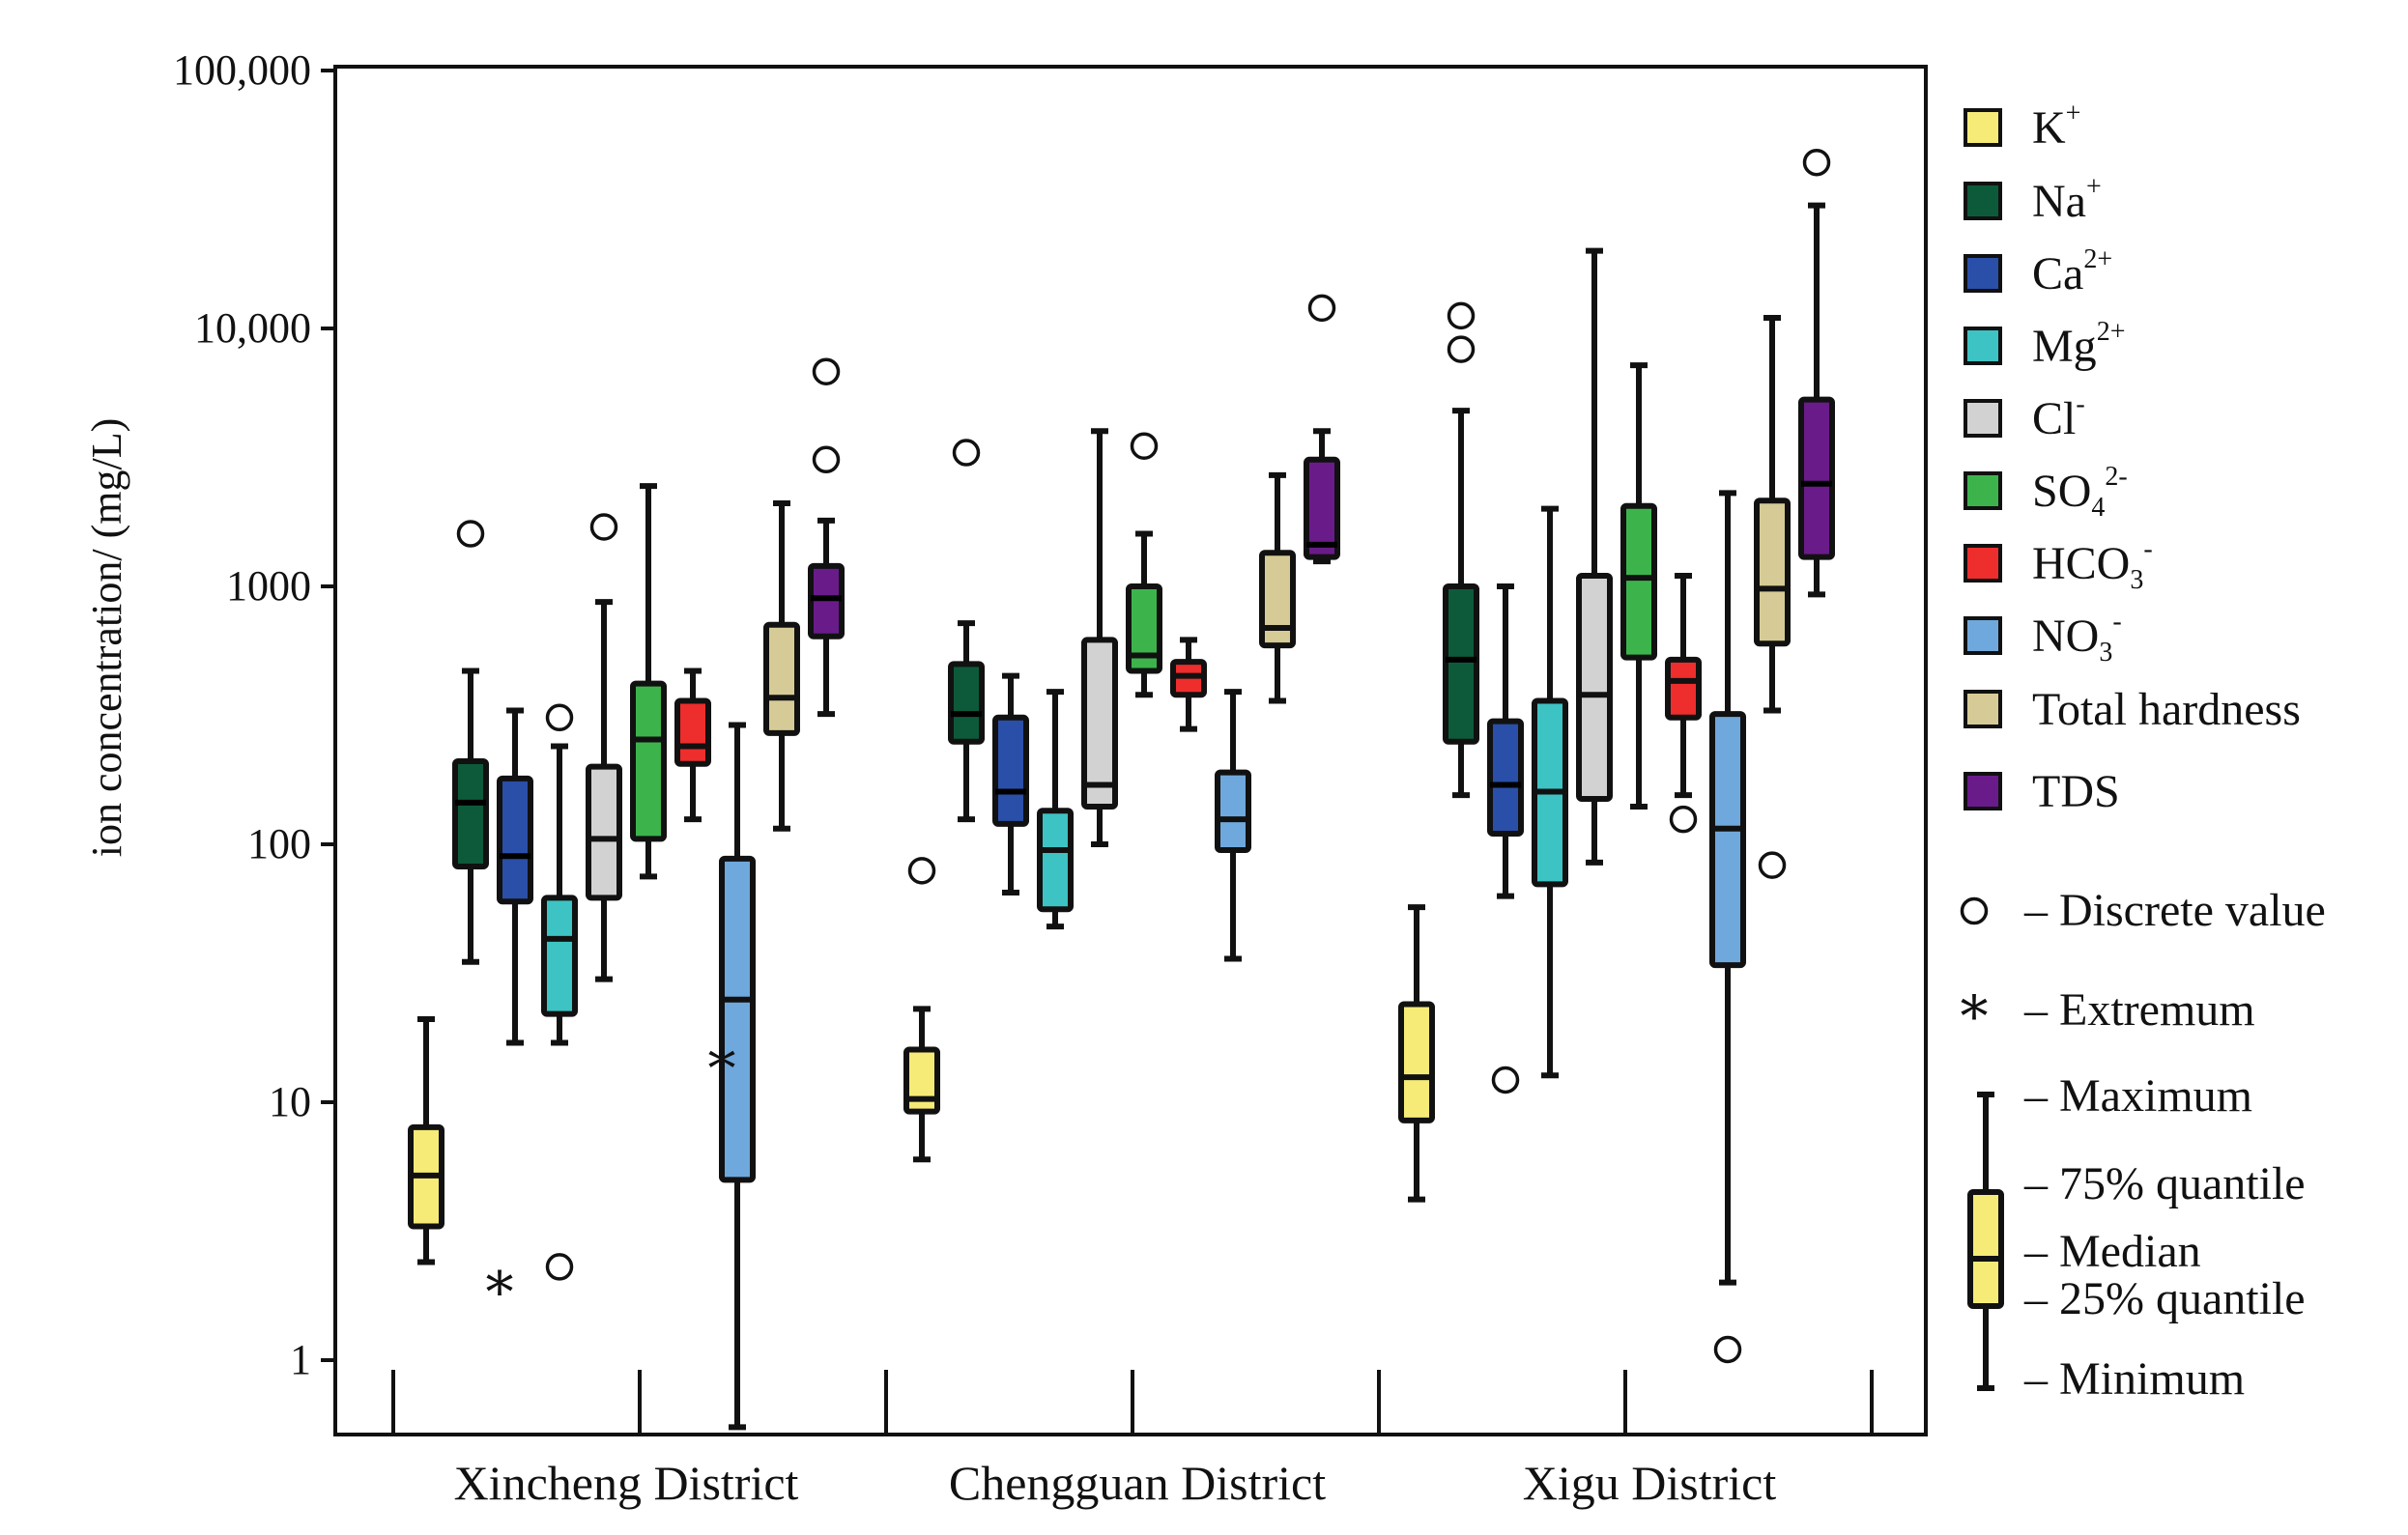 Image resolution: width=2408 pixels, height=1535 pixels. What do you see at coordinates (515, 840) in the screenshot?
I see `box-g0-Ca2+` at bounding box center [515, 840].